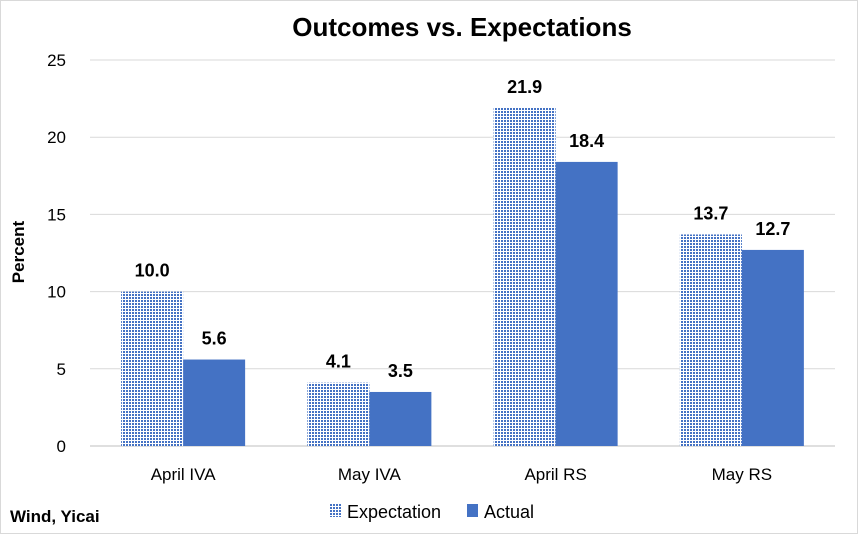 The height and width of the screenshot is (534, 858). Describe the element at coordinates (214, 339) in the screenshot. I see `data-label: 5.6` at that location.